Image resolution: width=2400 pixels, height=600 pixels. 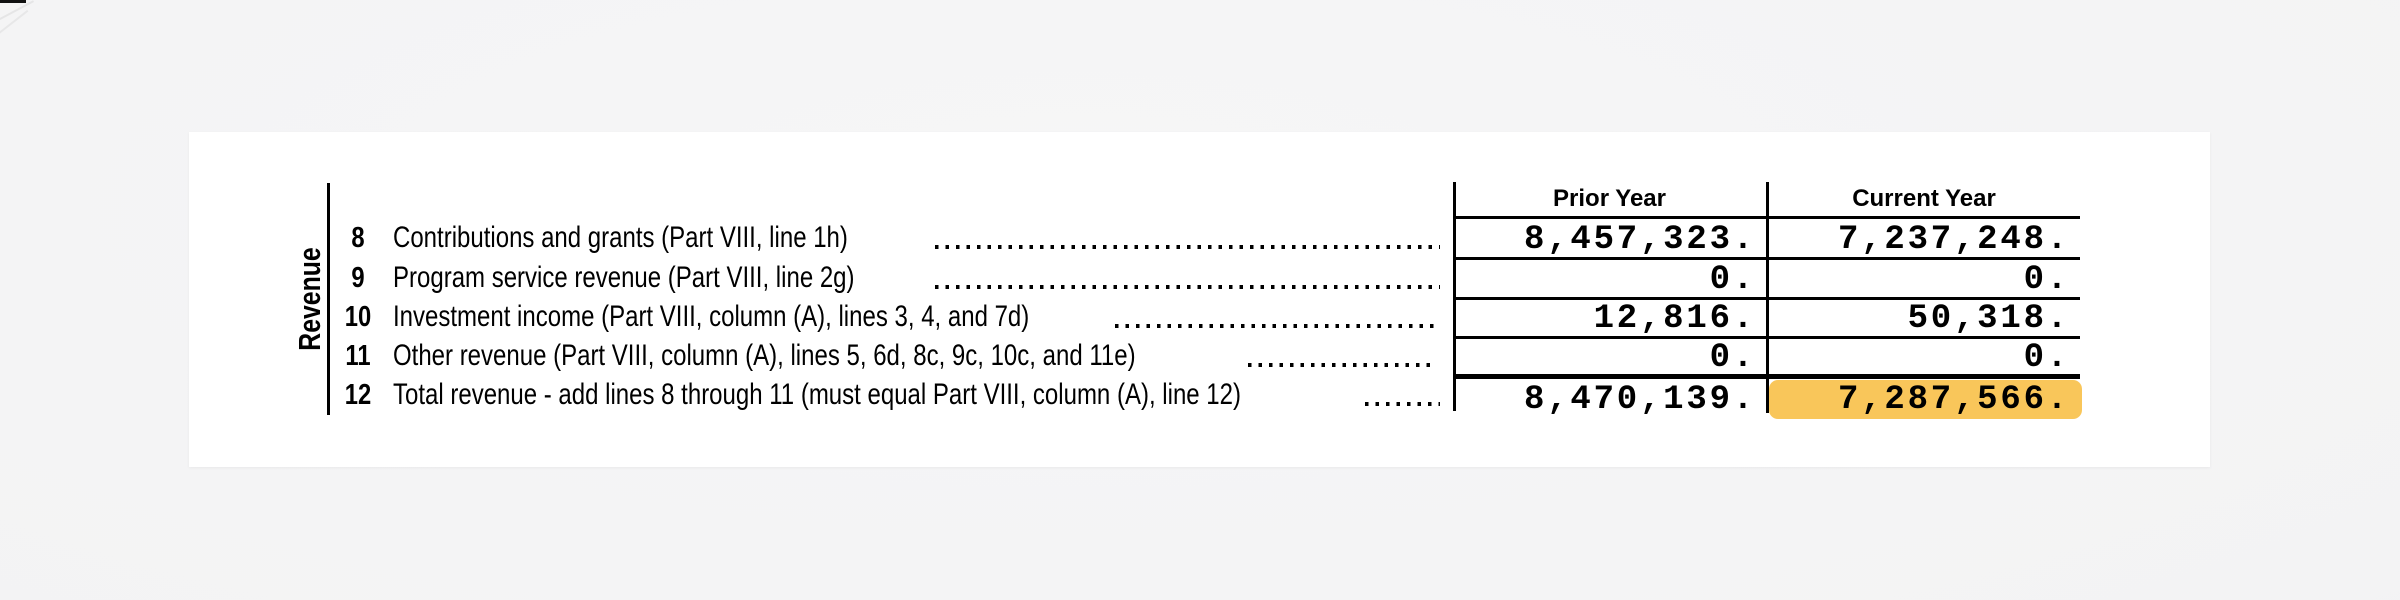 I want to click on row-number: 9, so click(x=358, y=278).